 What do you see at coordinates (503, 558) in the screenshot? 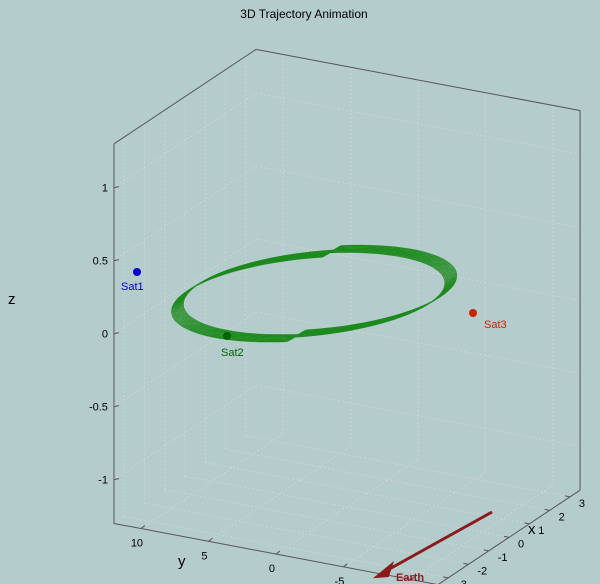
I see `x-tick-label: -1` at bounding box center [503, 558].